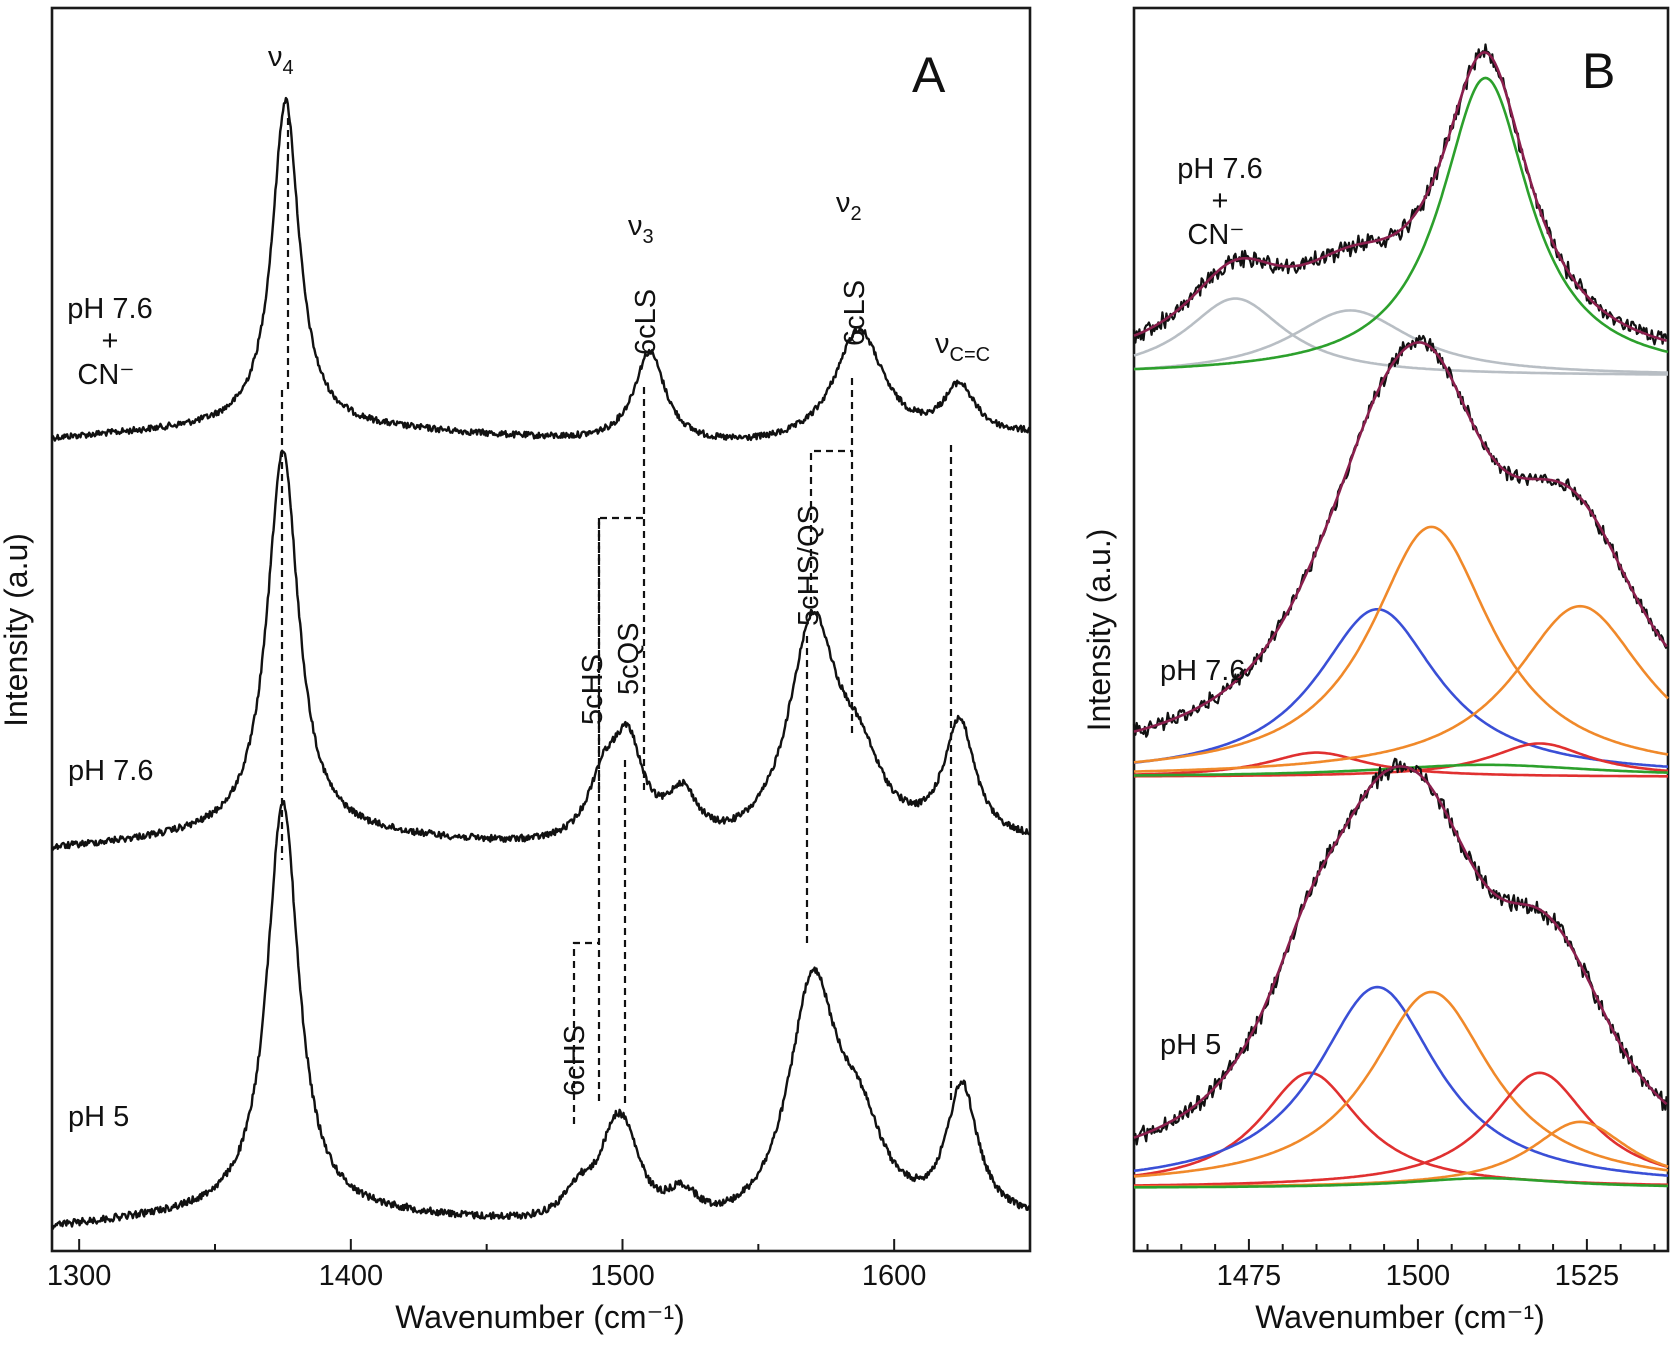 The width and height of the screenshot is (1674, 1352). What do you see at coordinates (110, 341) in the screenshot?
I see `panel-a-trace-label-cn-line2: +` at bounding box center [110, 341].